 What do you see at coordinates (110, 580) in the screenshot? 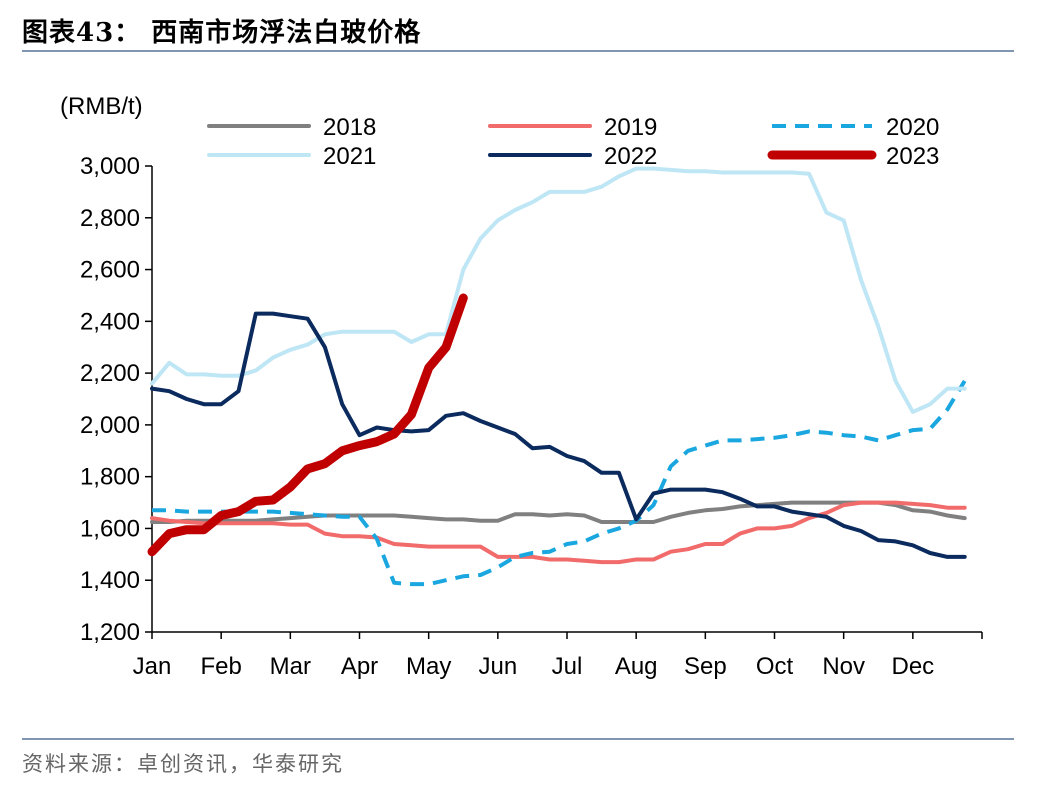
I see `y-tick-label: 1,400` at bounding box center [110, 580].